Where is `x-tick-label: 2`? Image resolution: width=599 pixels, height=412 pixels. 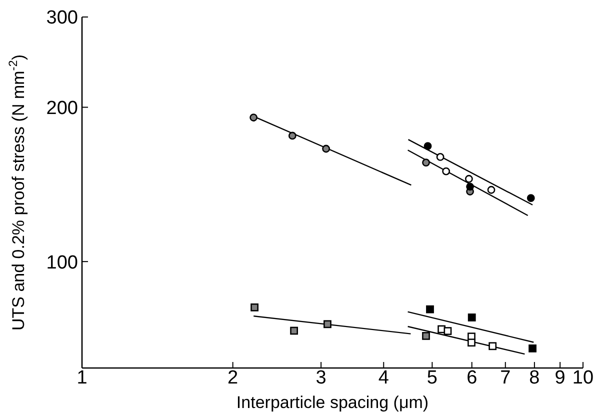
x-tick-label: 2 is located at coordinates (233, 377).